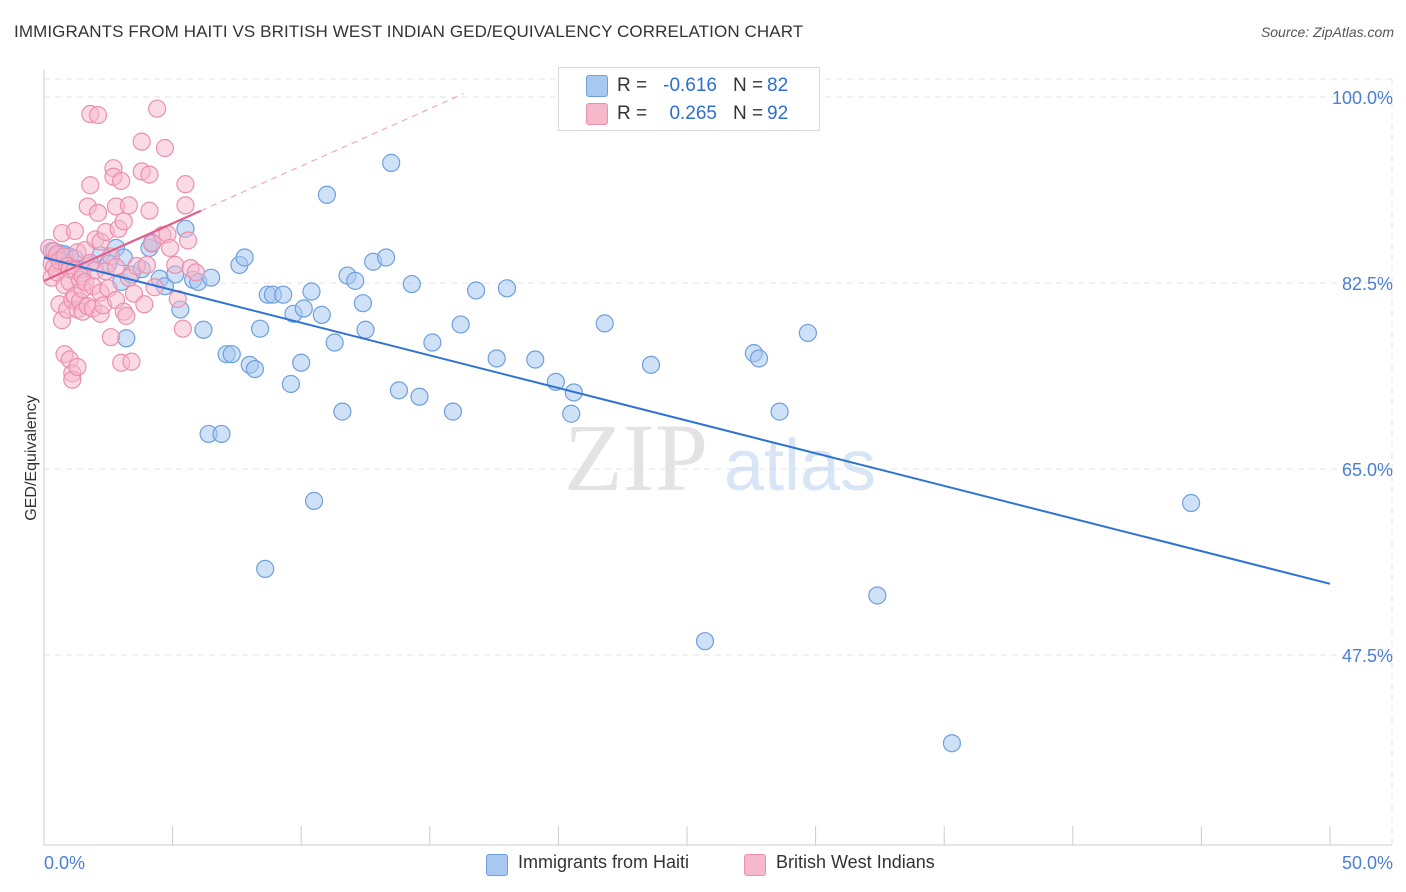 This screenshot has height=892, width=1406. Describe the element at coordinates (1367, 863) in the screenshot. I see `x-tick-label-max: 50.0%` at that location.